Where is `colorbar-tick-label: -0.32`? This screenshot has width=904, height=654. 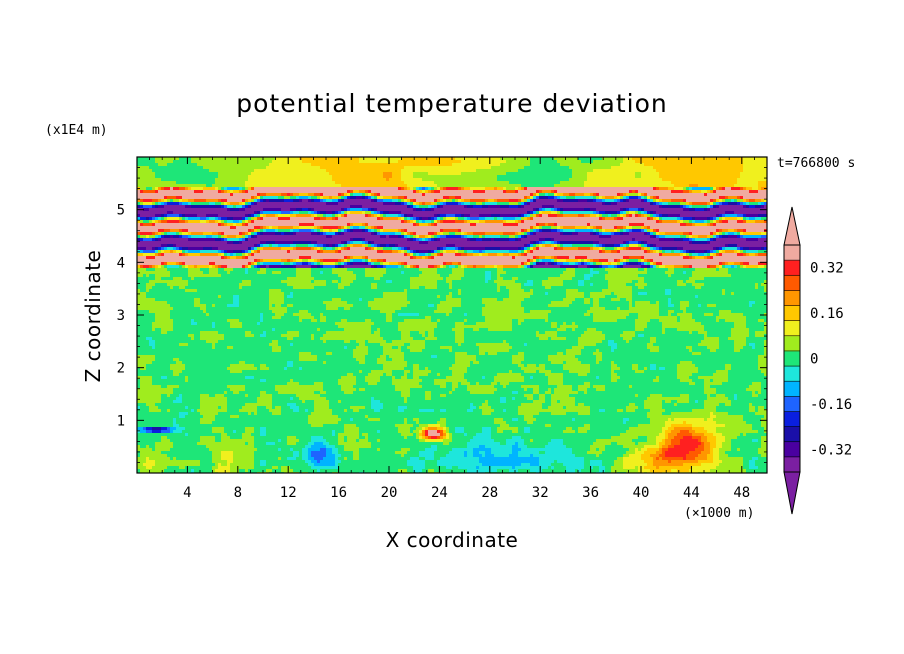 colorbar-tick-label: -0.32 is located at coordinates (831, 450).